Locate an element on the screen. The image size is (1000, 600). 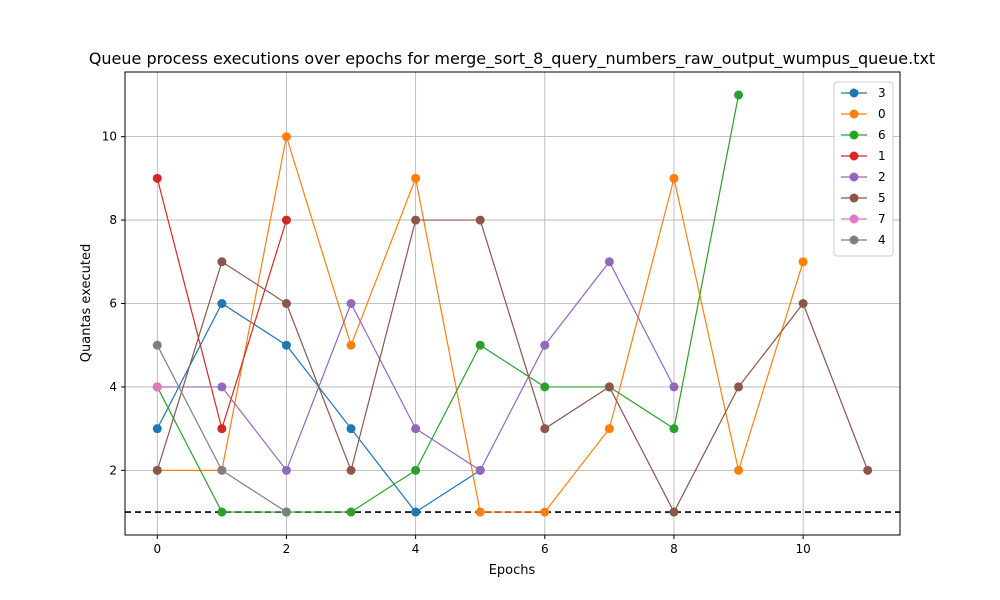
y-axis-ticks: 2 4 6 8 10 is located at coordinates (113, 303).